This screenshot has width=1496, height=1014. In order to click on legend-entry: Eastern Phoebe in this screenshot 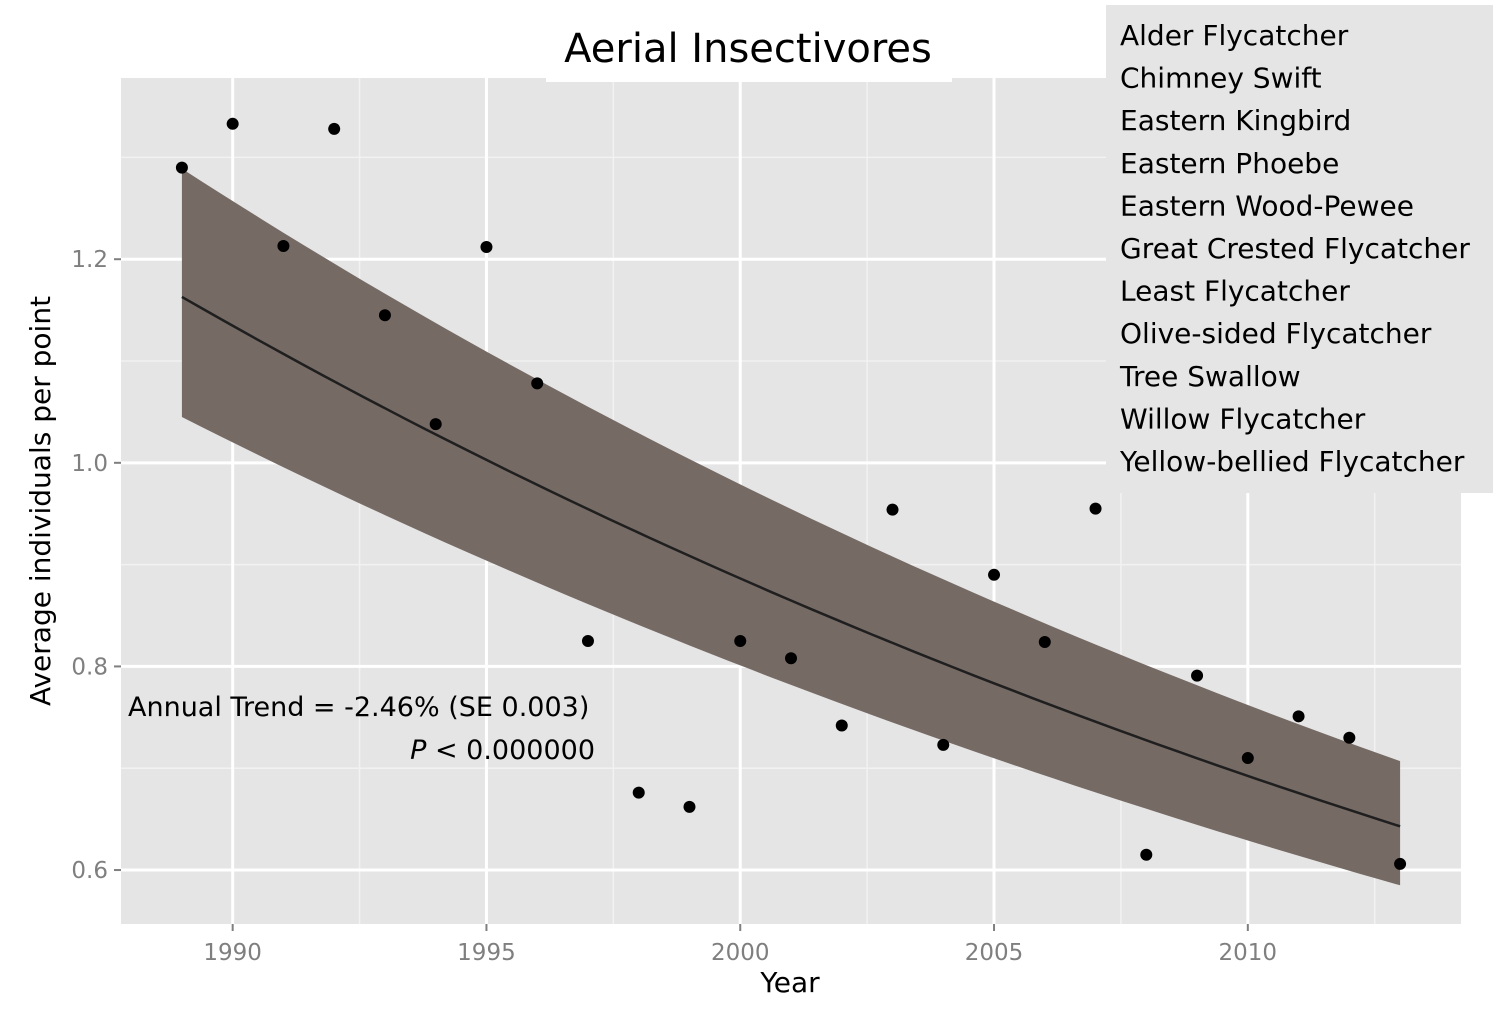, I will do `click(1229, 163)`.